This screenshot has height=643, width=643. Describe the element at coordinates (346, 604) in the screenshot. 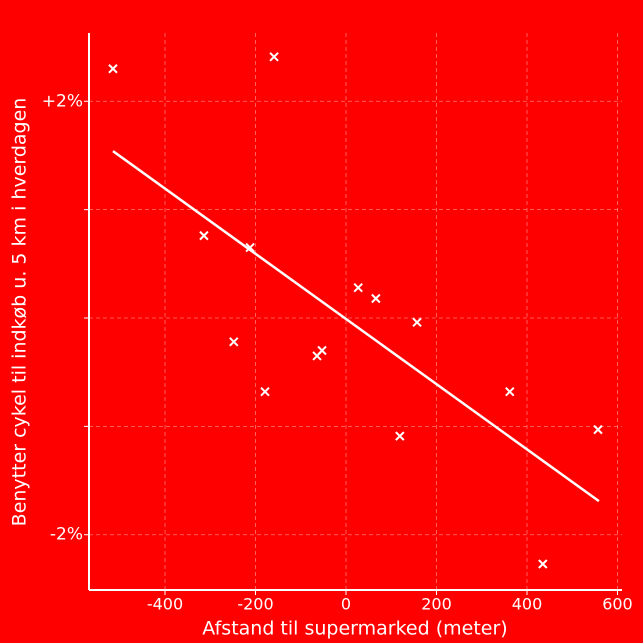

I see `x-tick-label: 0` at that location.